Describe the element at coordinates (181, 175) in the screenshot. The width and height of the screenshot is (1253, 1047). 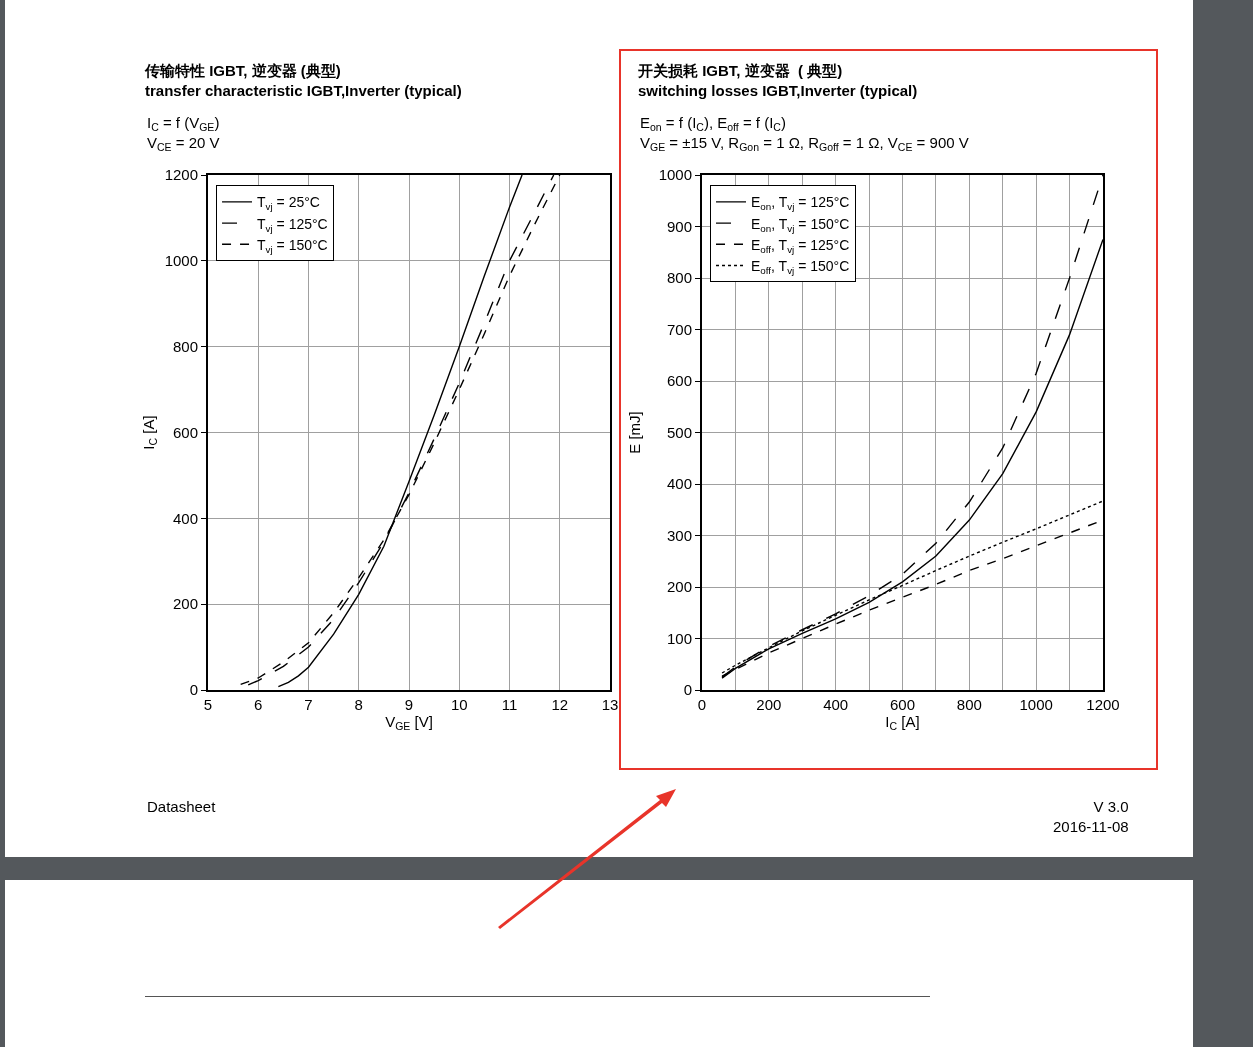
I see `y-tick-label: 1200` at that location.